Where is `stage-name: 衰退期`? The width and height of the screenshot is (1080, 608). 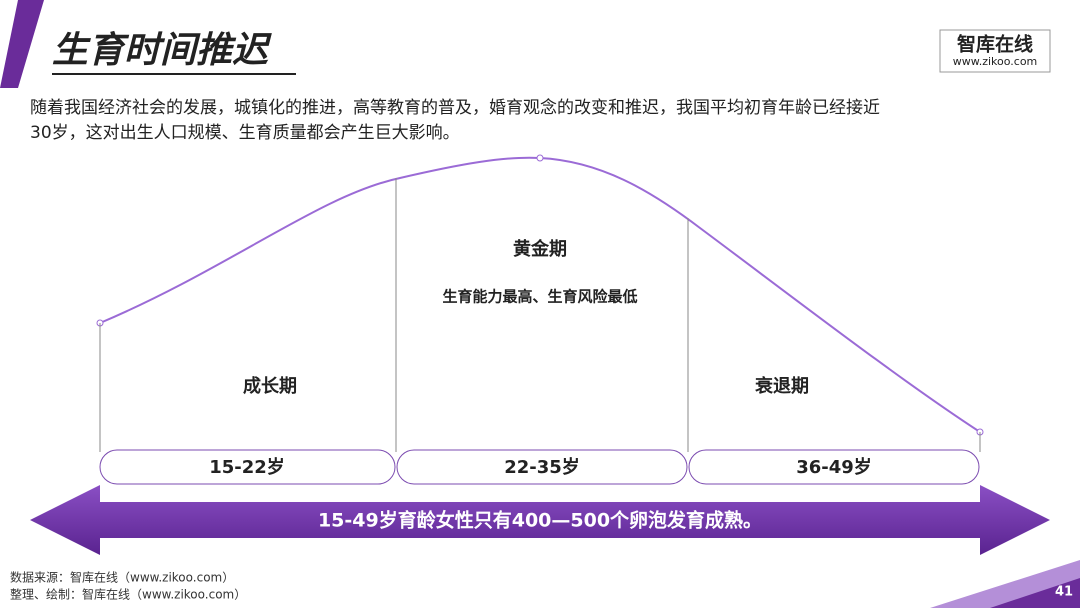
stage-name: 衰退期 is located at coordinates (781, 386).